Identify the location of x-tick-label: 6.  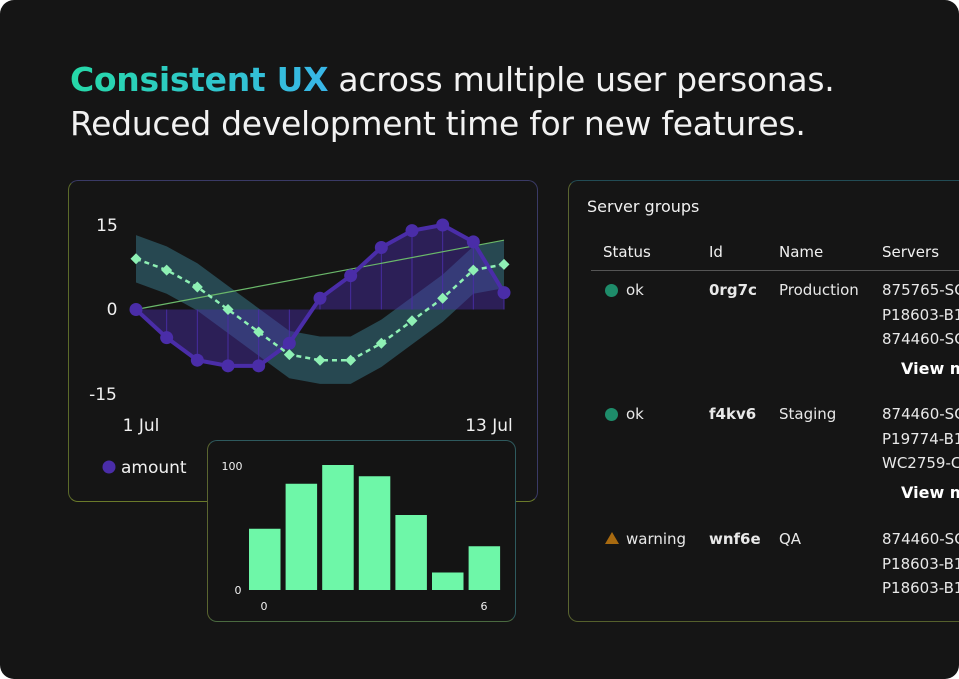
(484, 606).